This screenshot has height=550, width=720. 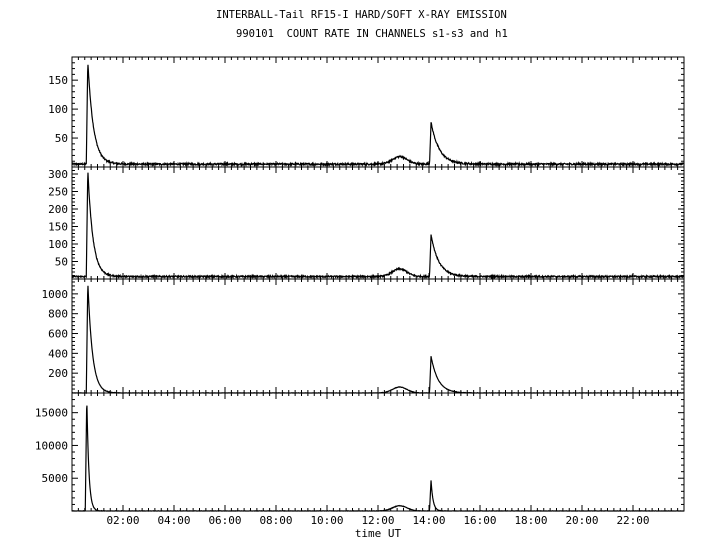 I want to click on x-tick-label: 18:00, so click(x=530, y=520).